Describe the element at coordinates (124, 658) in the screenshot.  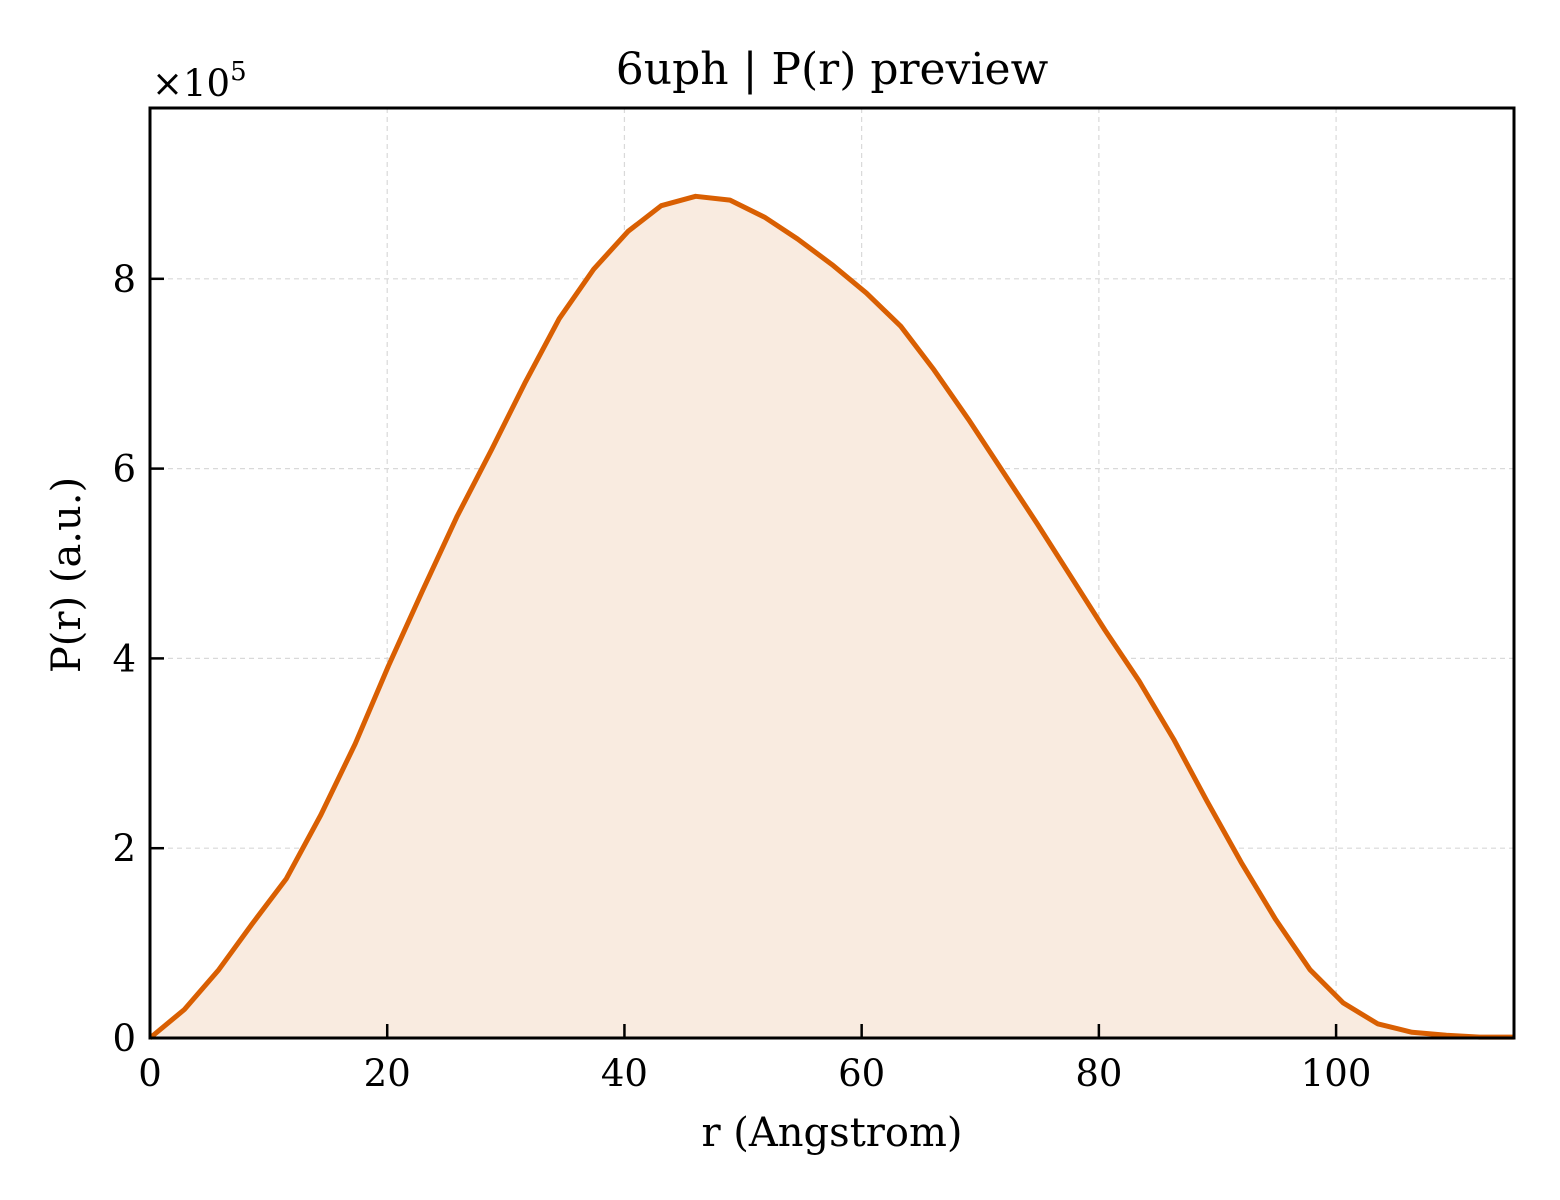
I see `y-tick-label: 4` at that location.